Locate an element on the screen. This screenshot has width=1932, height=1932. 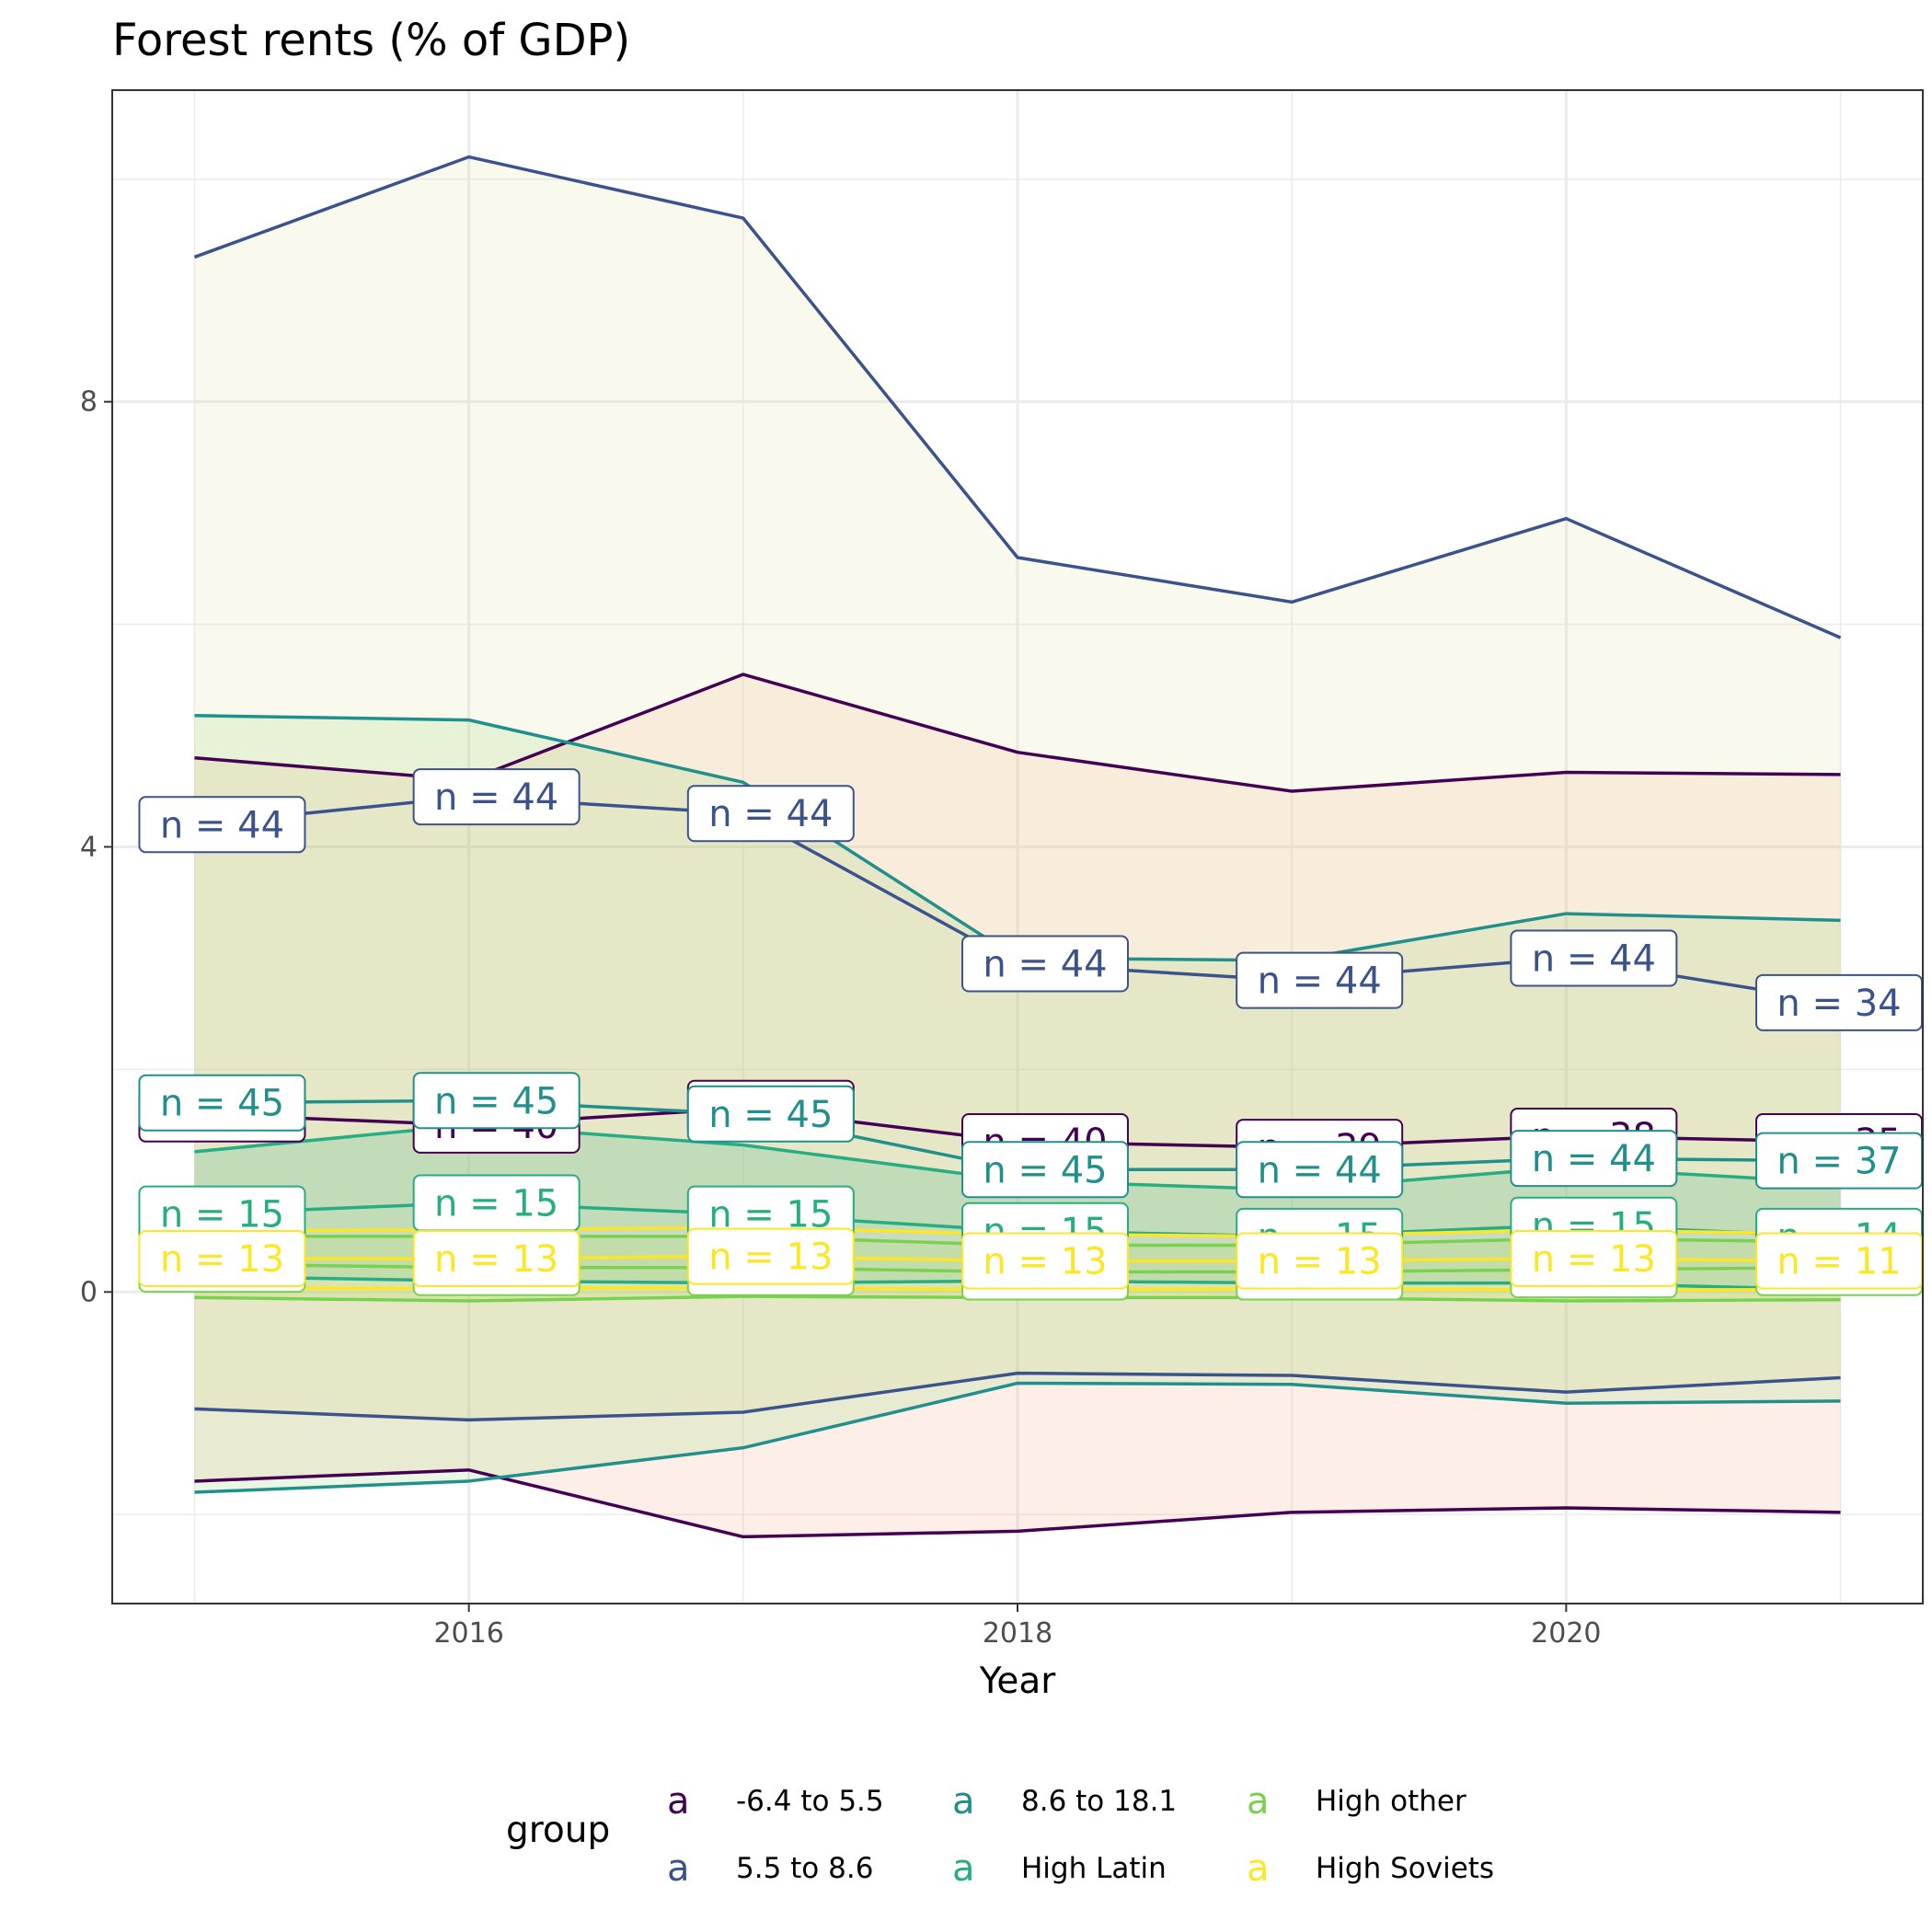
legend-label: 5.5 to 8.6 is located at coordinates (804, 1868).